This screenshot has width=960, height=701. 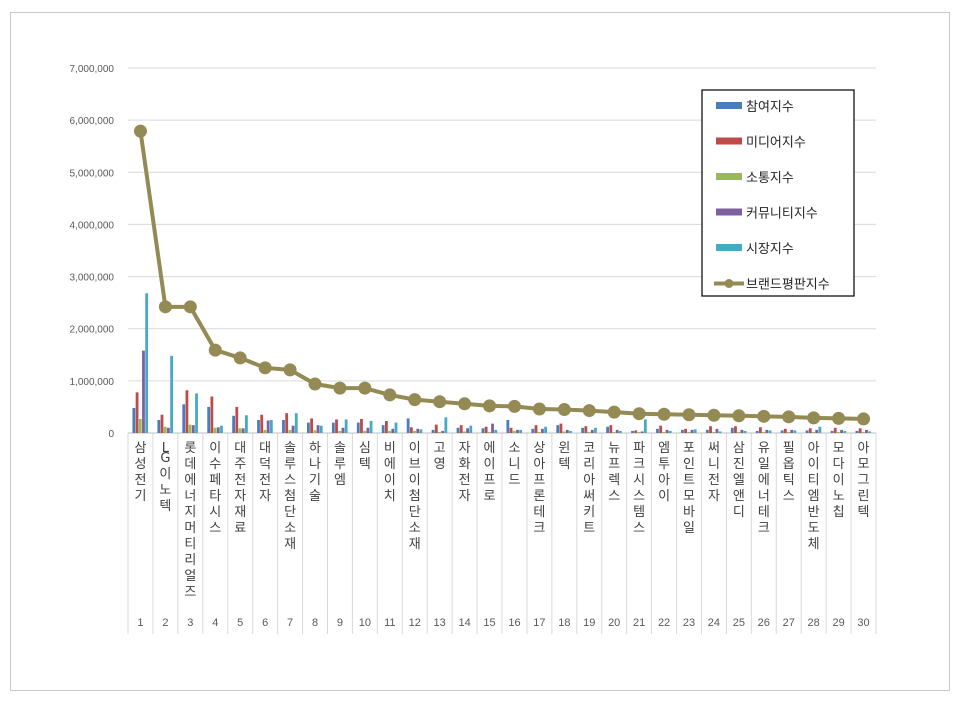 What do you see at coordinates (92, 121) in the screenshot?
I see `y-tick-label: 6,000,000` at bounding box center [92, 121].